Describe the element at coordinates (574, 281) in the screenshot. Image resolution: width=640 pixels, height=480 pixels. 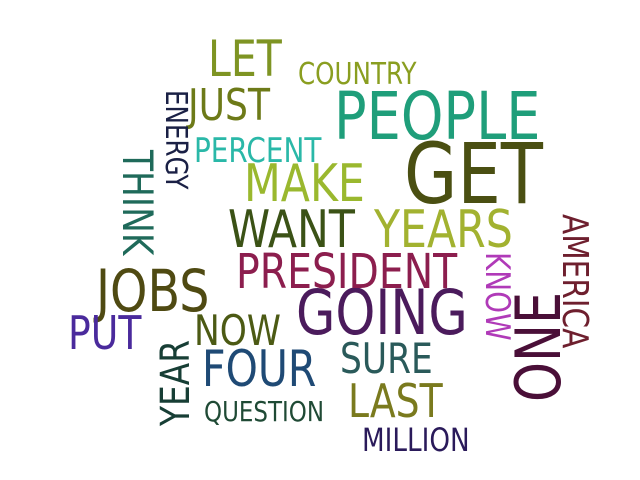
I see `word-america: AMERICA` at that location.